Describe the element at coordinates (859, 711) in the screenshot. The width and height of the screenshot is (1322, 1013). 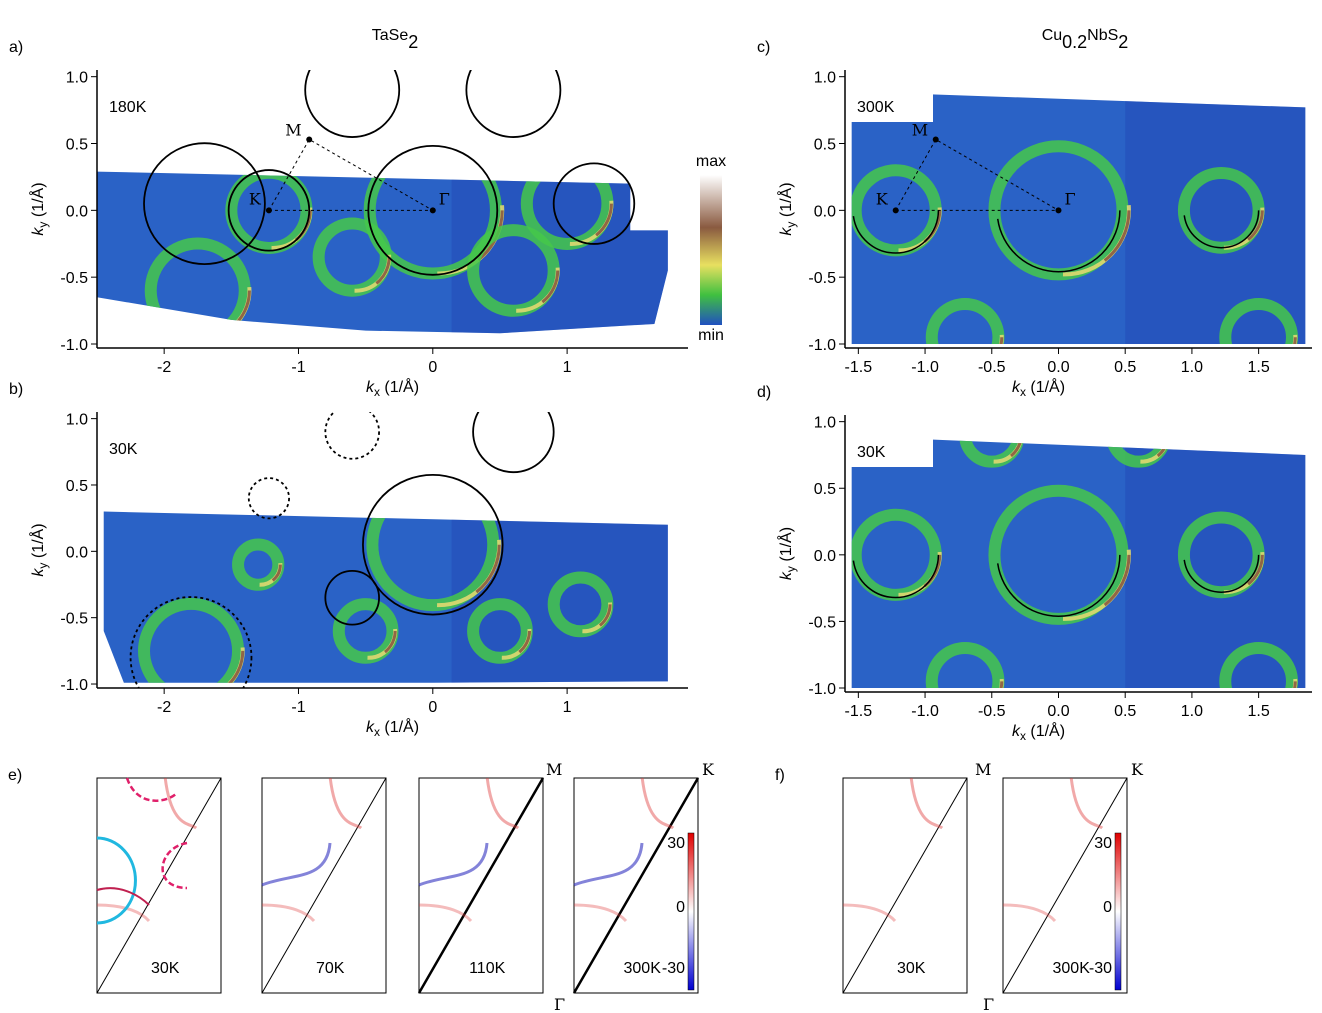
I see `x-tick-label: -1.5` at that location.